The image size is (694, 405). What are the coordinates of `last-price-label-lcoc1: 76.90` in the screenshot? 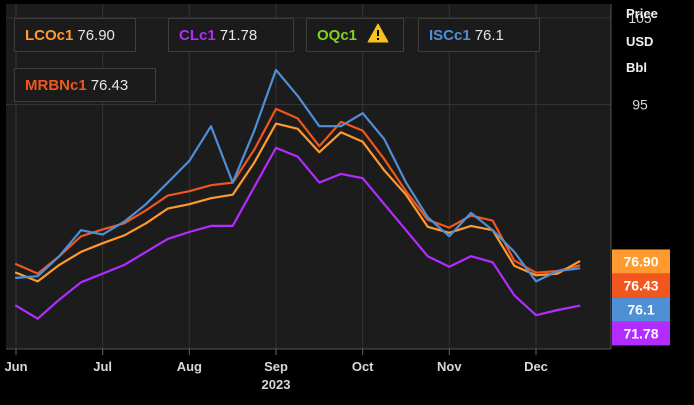 It's located at (641, 261).